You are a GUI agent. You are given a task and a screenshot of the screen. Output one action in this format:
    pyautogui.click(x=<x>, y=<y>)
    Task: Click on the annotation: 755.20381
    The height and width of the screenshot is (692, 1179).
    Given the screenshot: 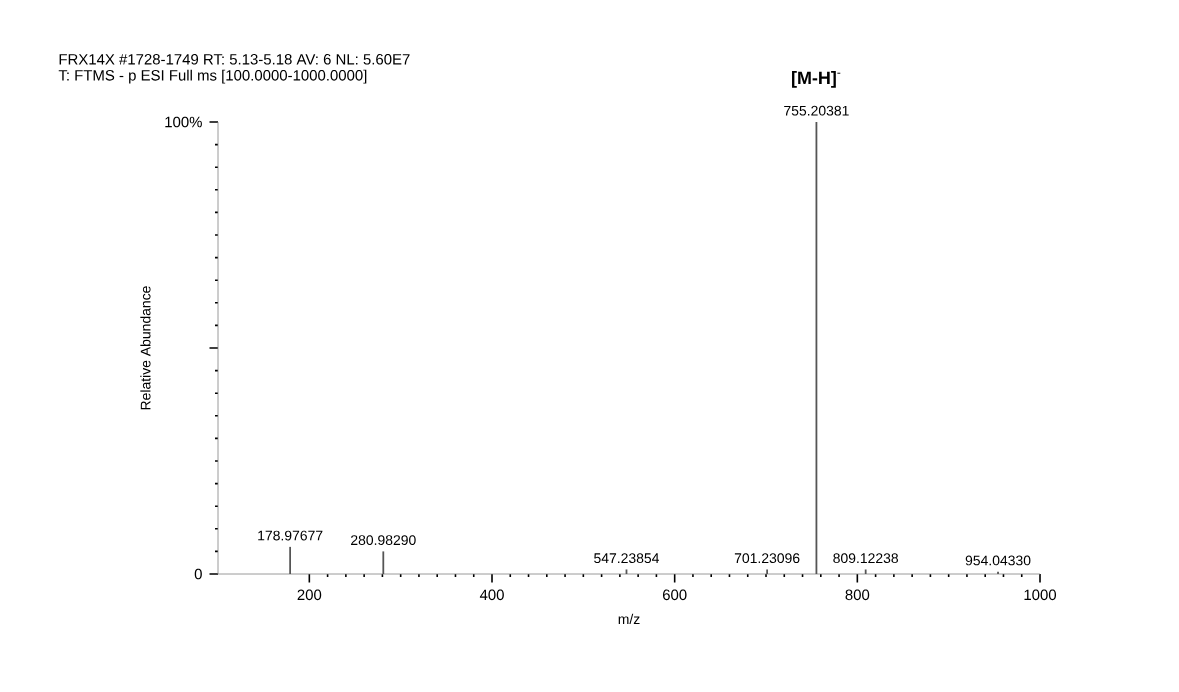 What is the action you would take?
    pyautogui.click(x=816, y=110)
    